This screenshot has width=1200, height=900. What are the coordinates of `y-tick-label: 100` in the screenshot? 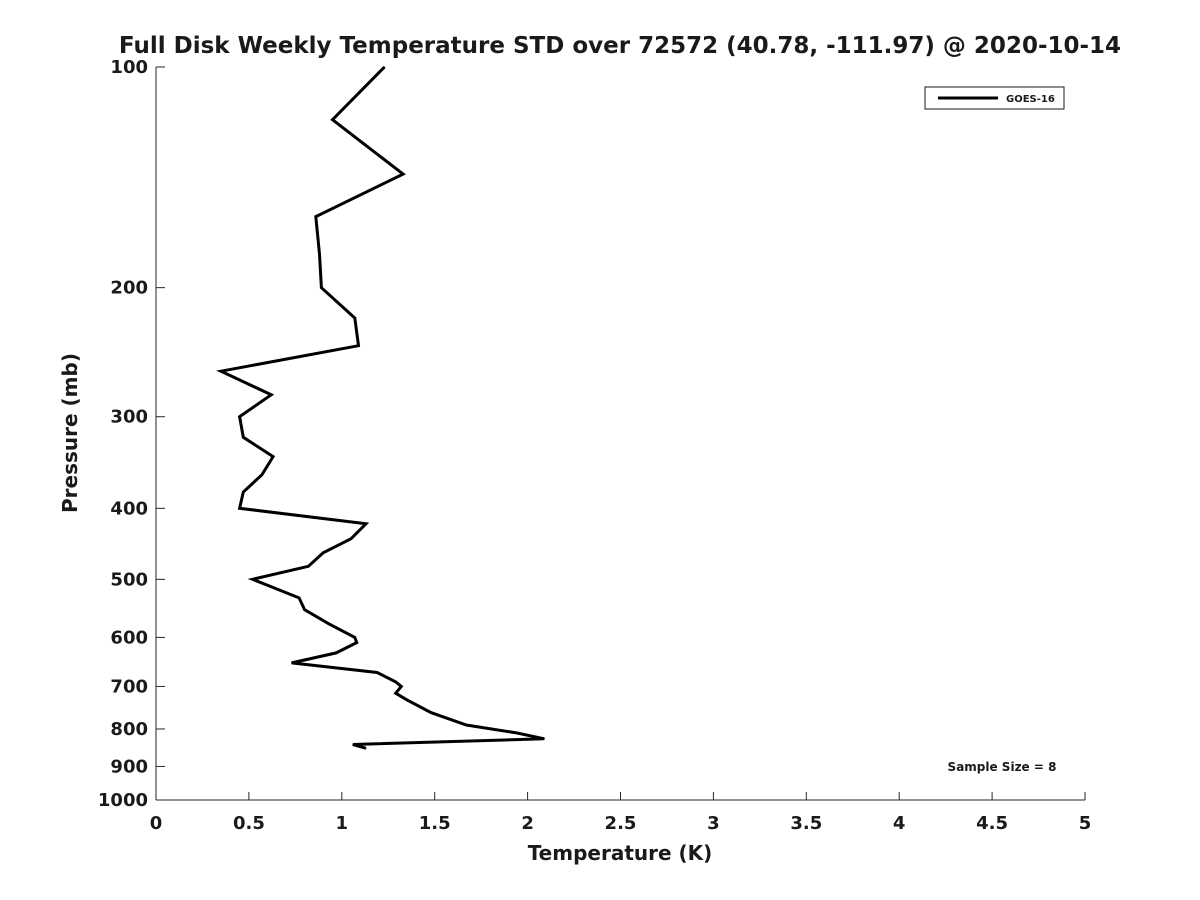 It's located at (129, 67).